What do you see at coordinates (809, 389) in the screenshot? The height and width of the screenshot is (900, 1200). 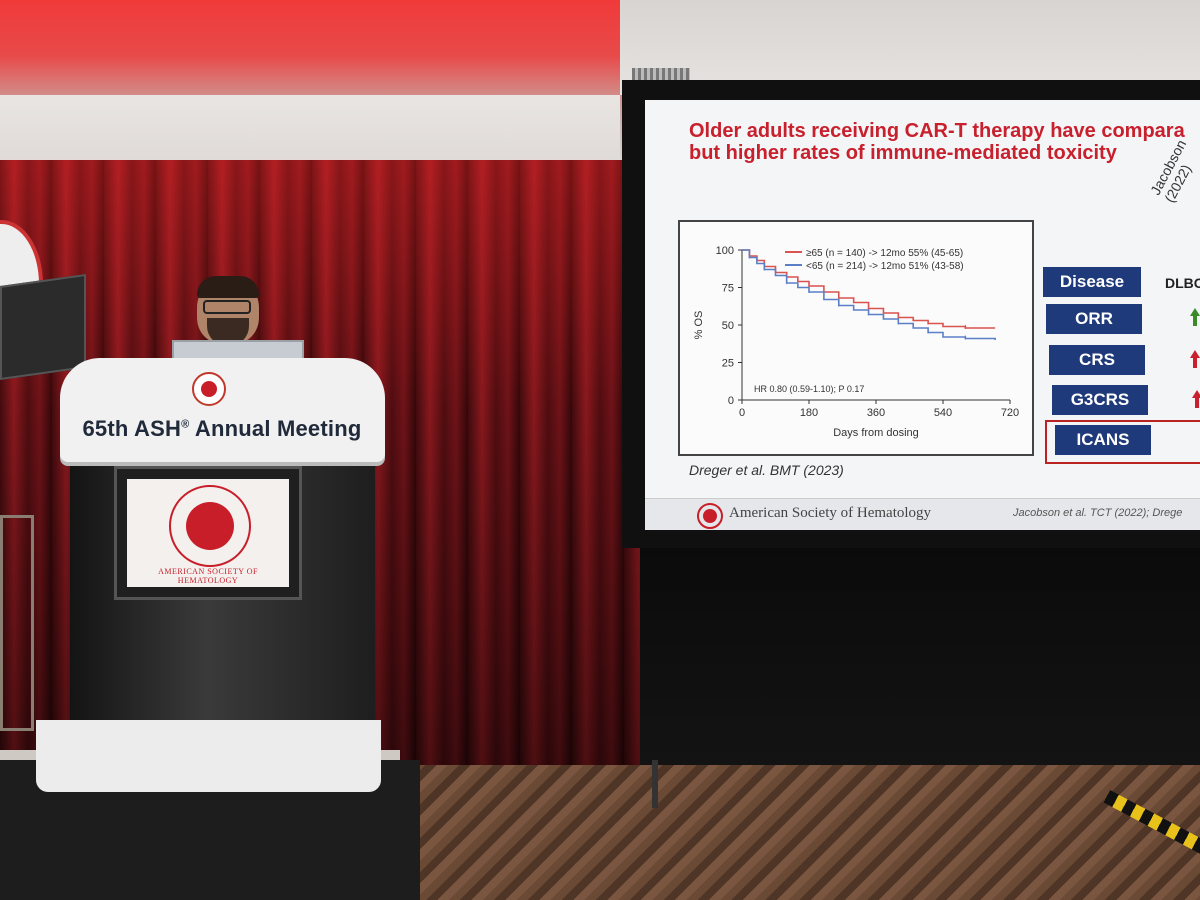 I see `hazard-ratio-annotation: HR 0.80 (0.59-1.10); P 0.17` at bounding box center [809, 389].